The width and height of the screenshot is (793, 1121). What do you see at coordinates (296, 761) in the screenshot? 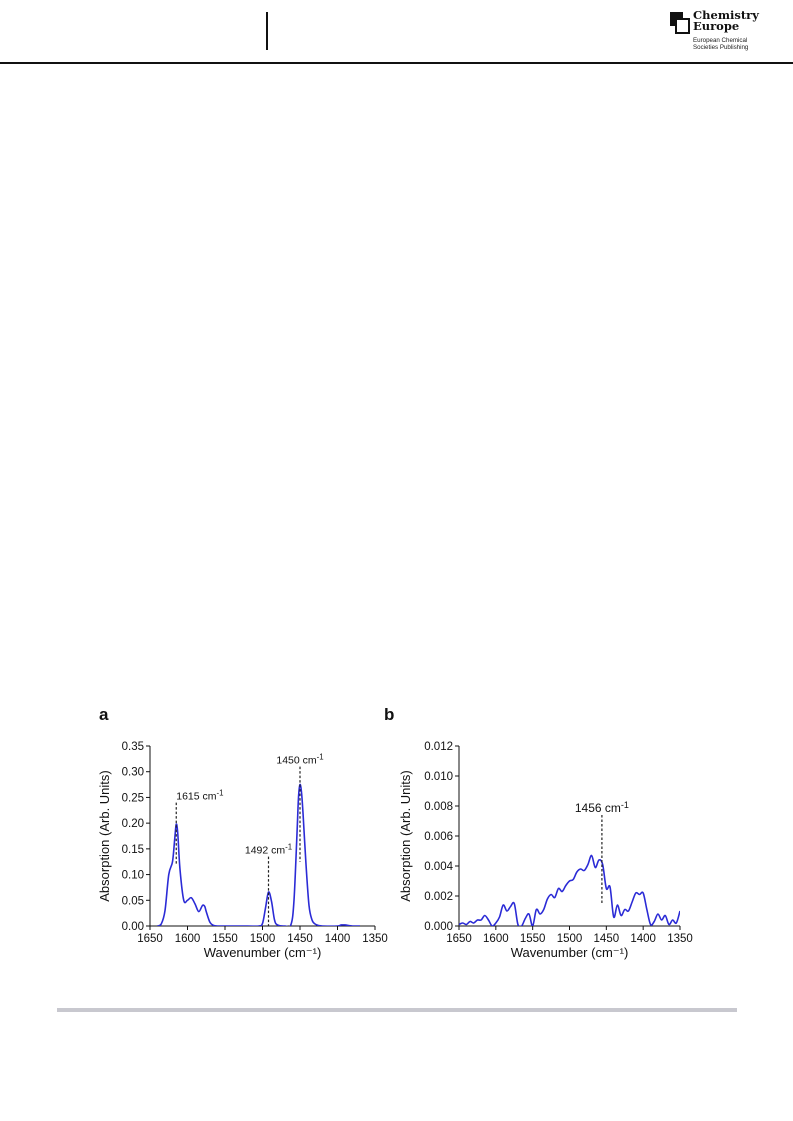
I see `annotation-label-text: 1450 cm` at bounding box center [296, 761].